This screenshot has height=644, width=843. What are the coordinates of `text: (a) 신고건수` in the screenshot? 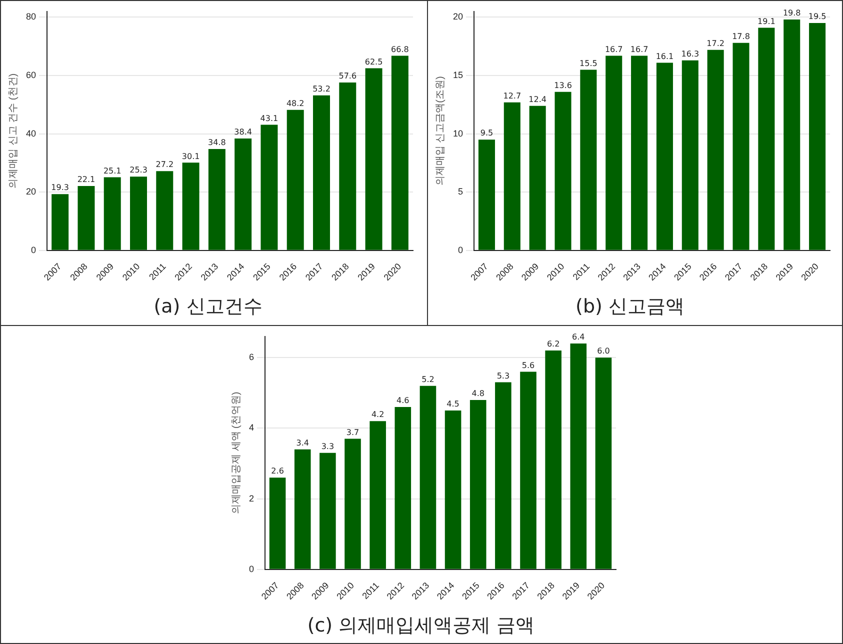 It's located at (208, 307).